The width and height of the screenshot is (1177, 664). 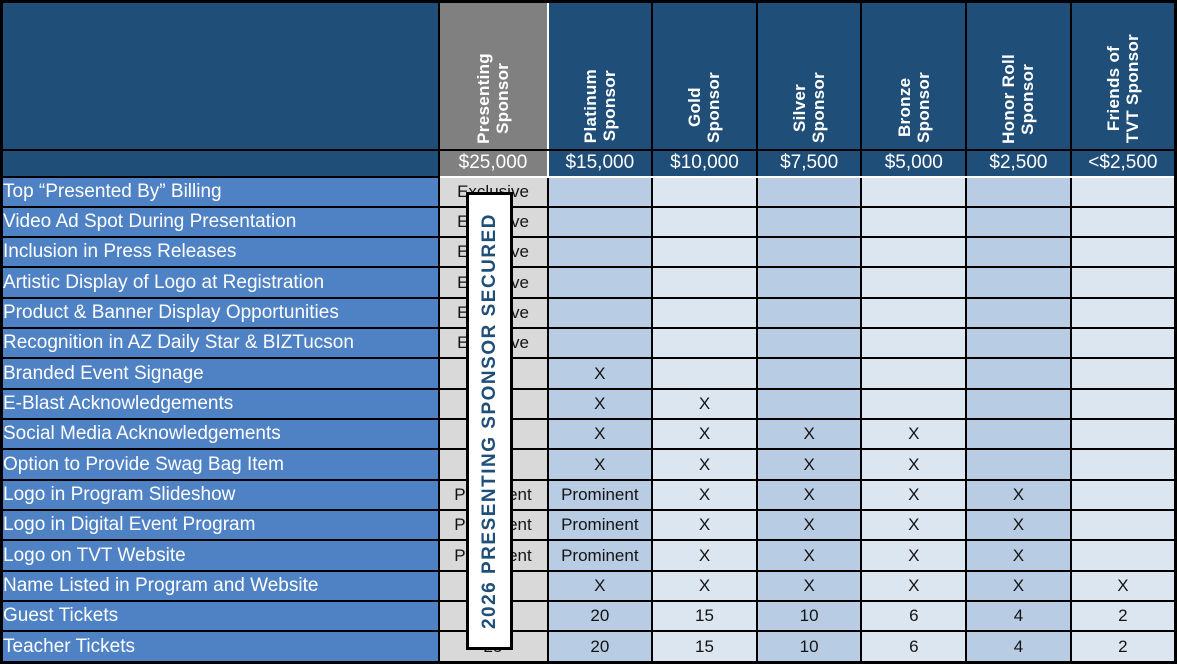 What do you see at coordinates (1123, 75) in the screenshot?
I see `column-header-friends-of-tvt-sponsor: Friends of TVT Sponsor` at bounding box center [1123, 75].